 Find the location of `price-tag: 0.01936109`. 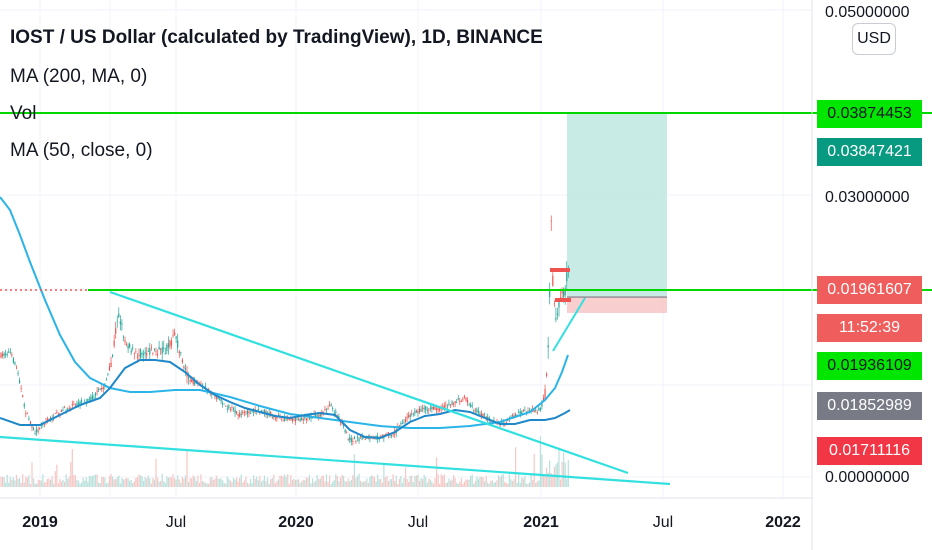

price-tag: 0.01936109 is located at coordinates (869, 366).